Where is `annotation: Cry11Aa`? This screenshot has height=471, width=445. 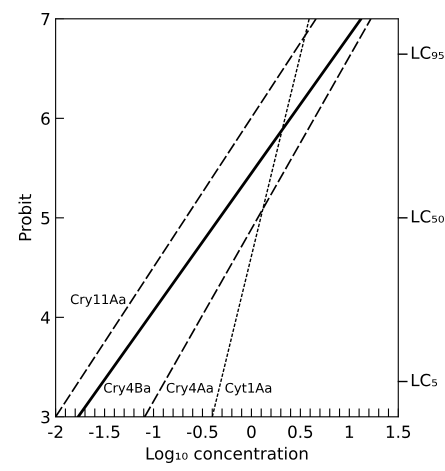
annotation: Cry11Aa is located at coordinates (98, 300).